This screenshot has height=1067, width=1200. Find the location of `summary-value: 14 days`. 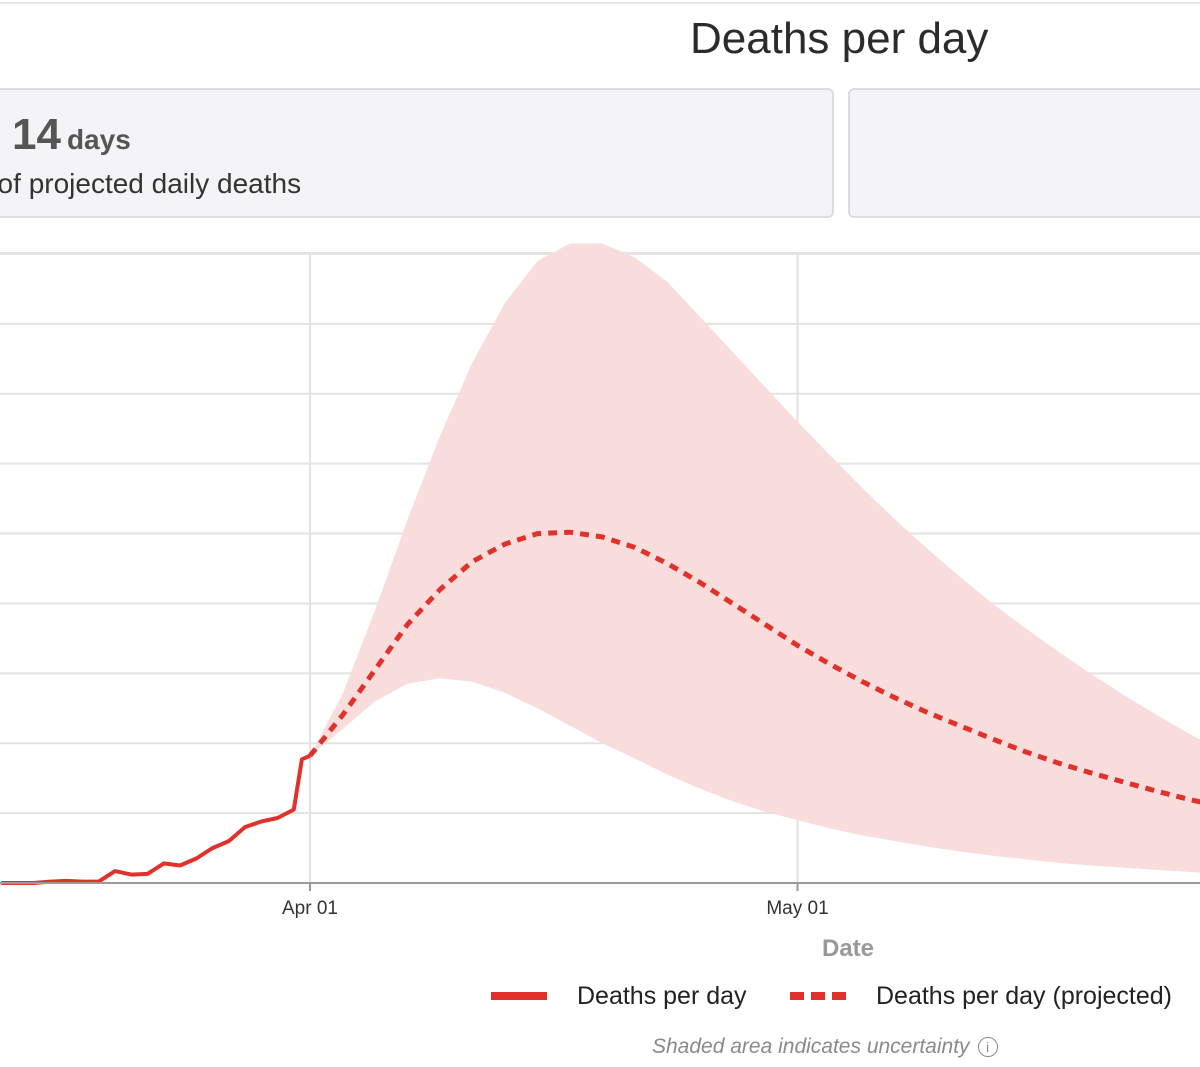

summary-value: 14 days is located at coordinates (71, 135).